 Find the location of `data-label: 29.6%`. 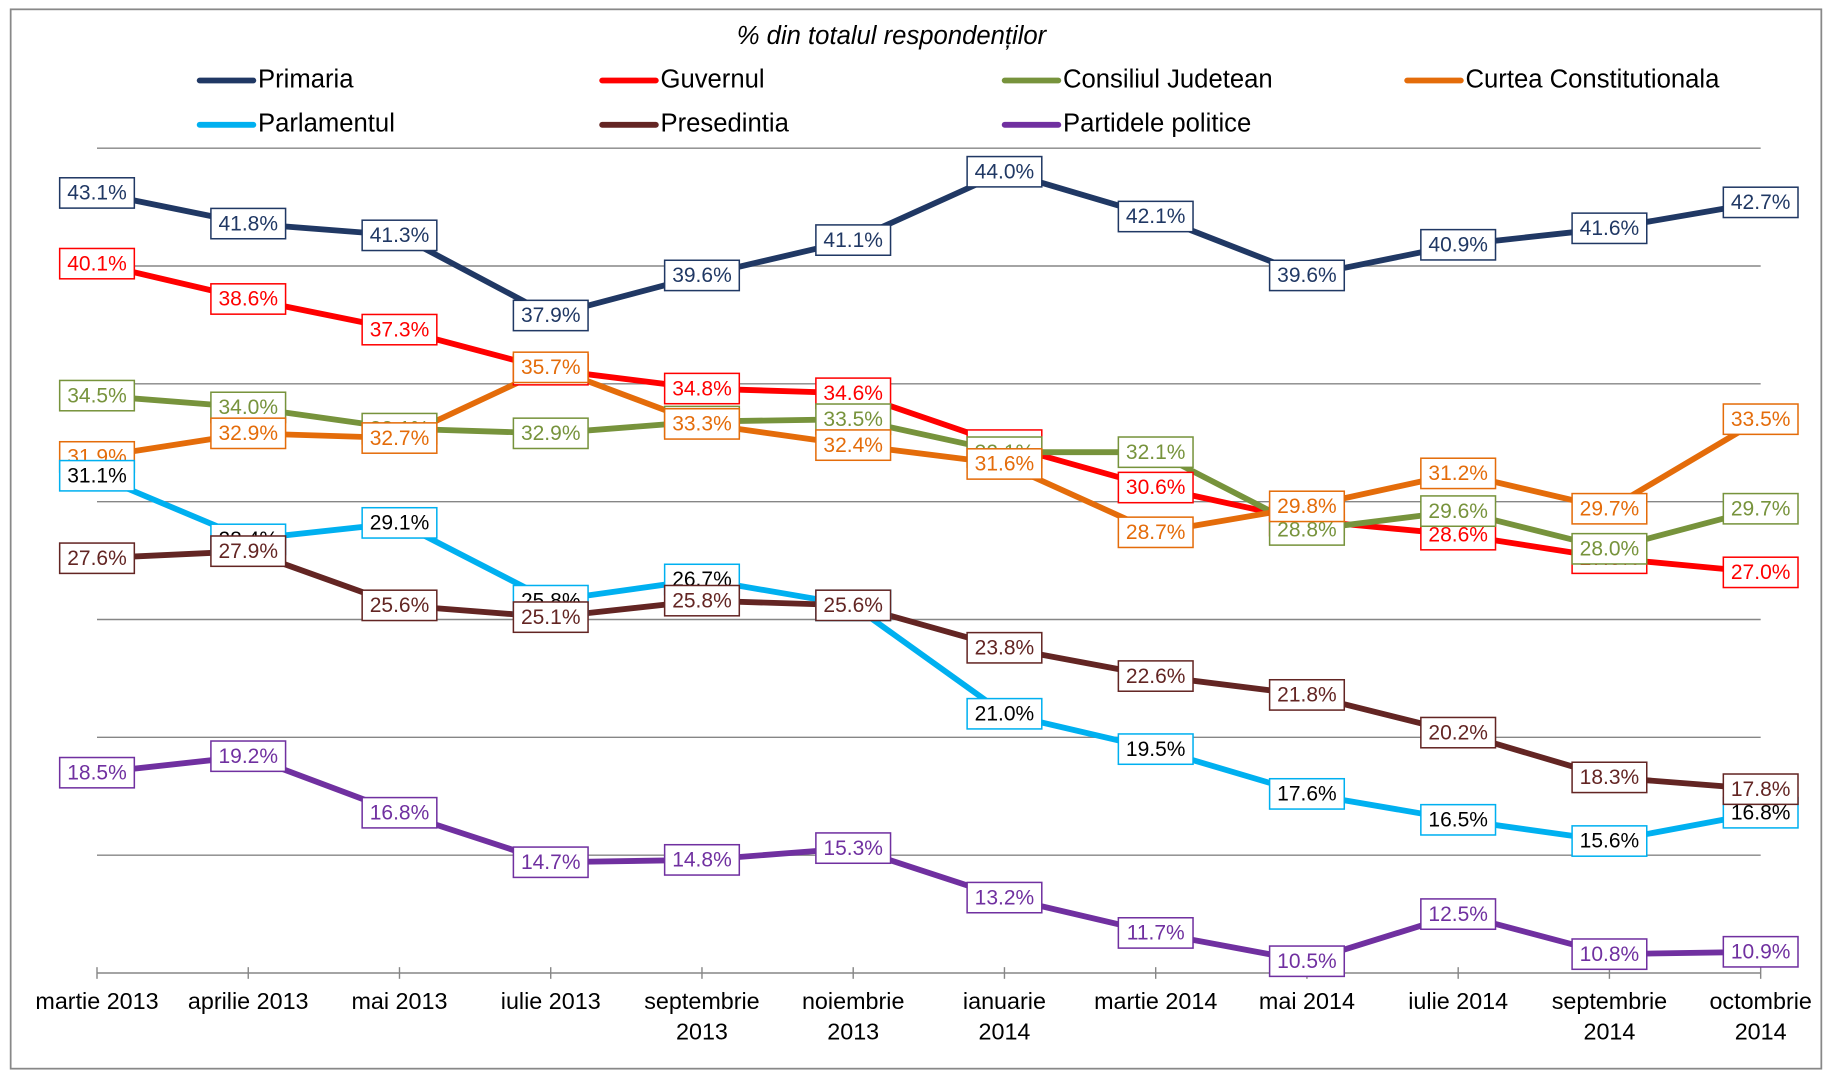

data-label: 29.6% is located at coordinates (1458, 511).